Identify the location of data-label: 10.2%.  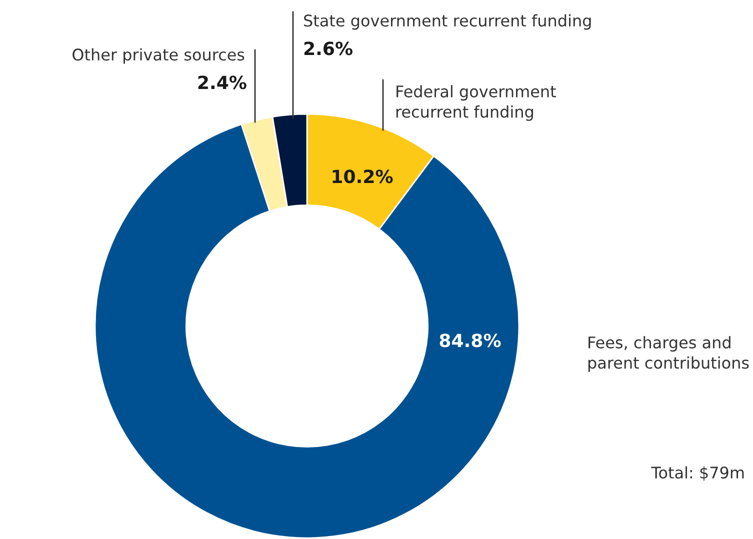
(362, 177).